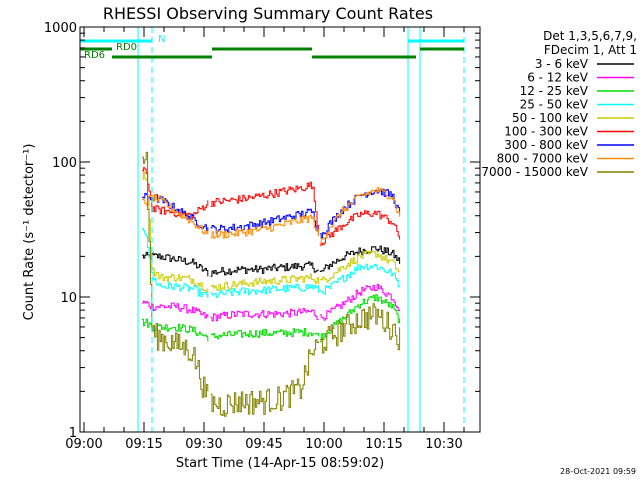 The height and width of the screenshot is (480, 640). Describe the element at coordinates (562, 64) in the screenshot. I see `legend-entry-label: 3 - 6 keV` at that location.